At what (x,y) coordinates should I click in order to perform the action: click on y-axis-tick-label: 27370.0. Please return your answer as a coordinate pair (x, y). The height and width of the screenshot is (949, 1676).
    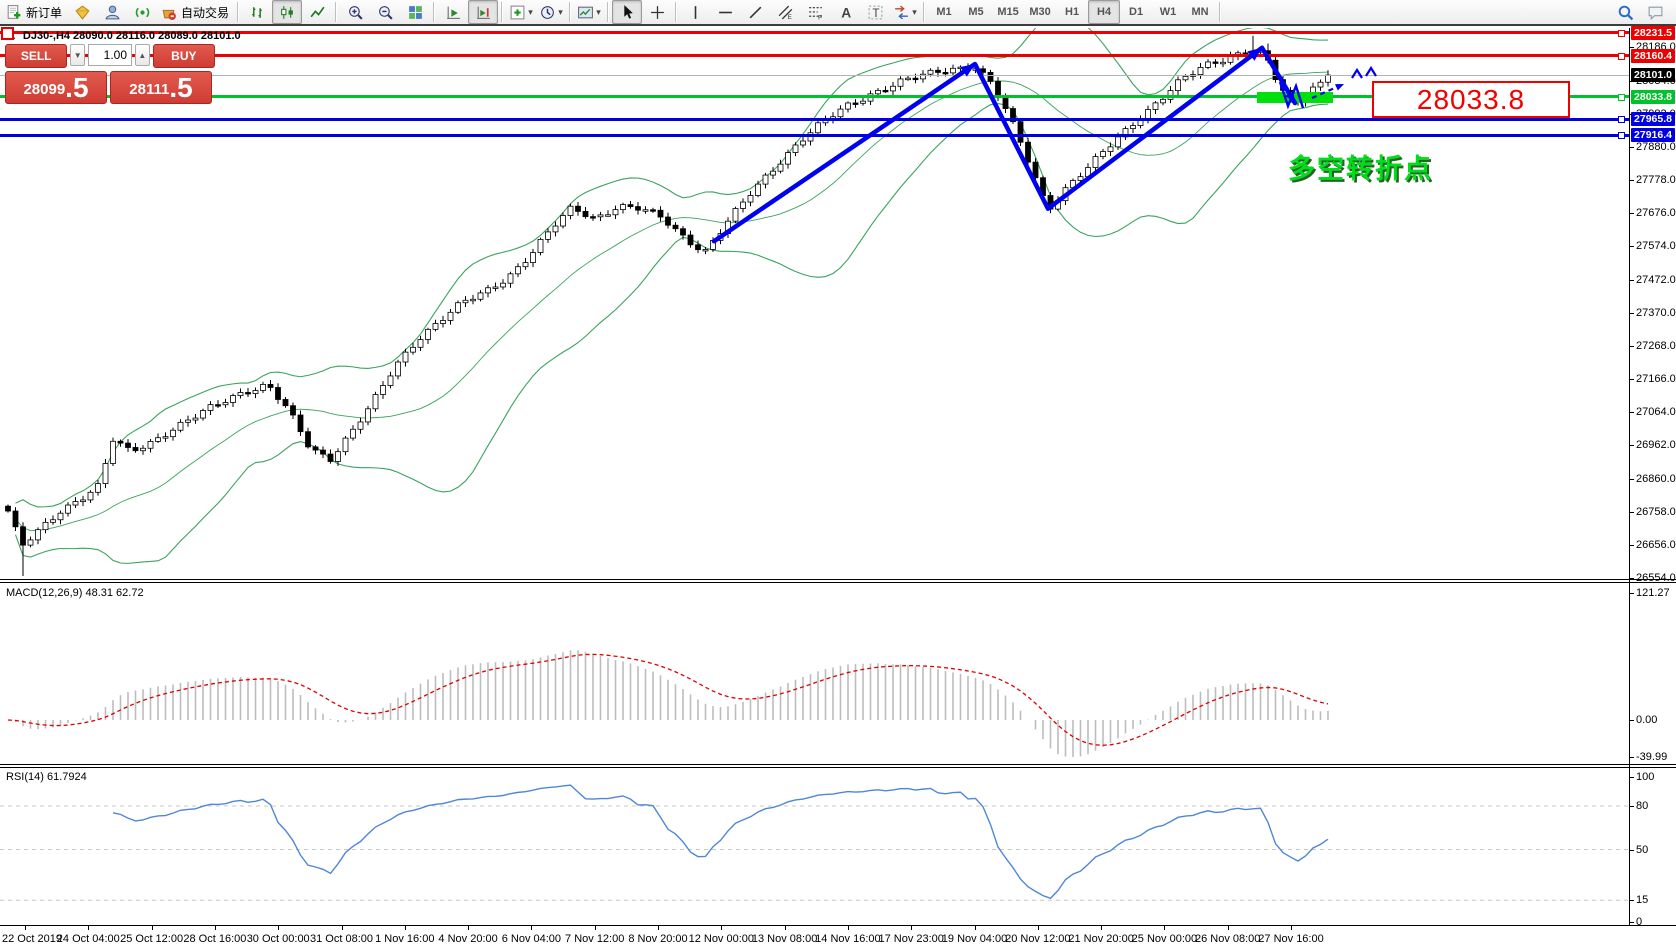
    Looking at the image, I should click on (1656, 312).